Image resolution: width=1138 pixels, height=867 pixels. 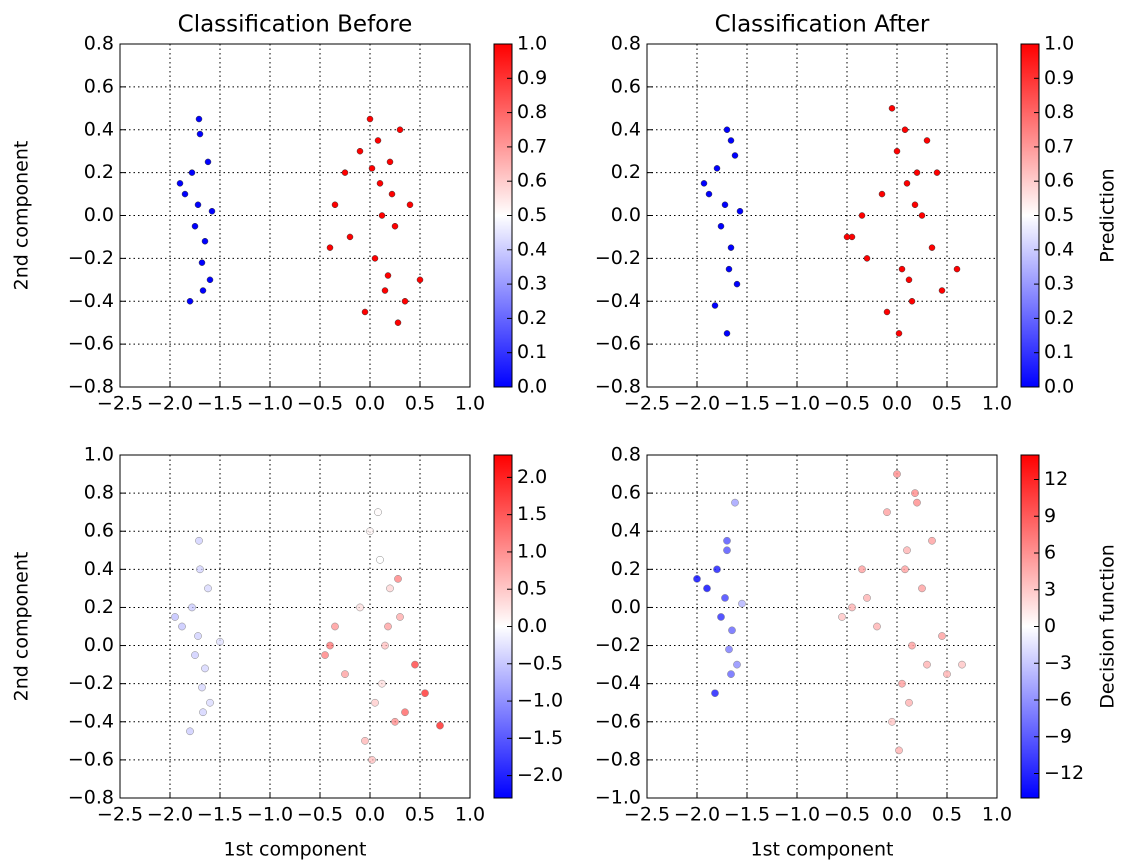 What do you see at coordinates (626, 493) in the screenshot?
I see `y-tick-label: 0.6` at bounding box center [626, 493].